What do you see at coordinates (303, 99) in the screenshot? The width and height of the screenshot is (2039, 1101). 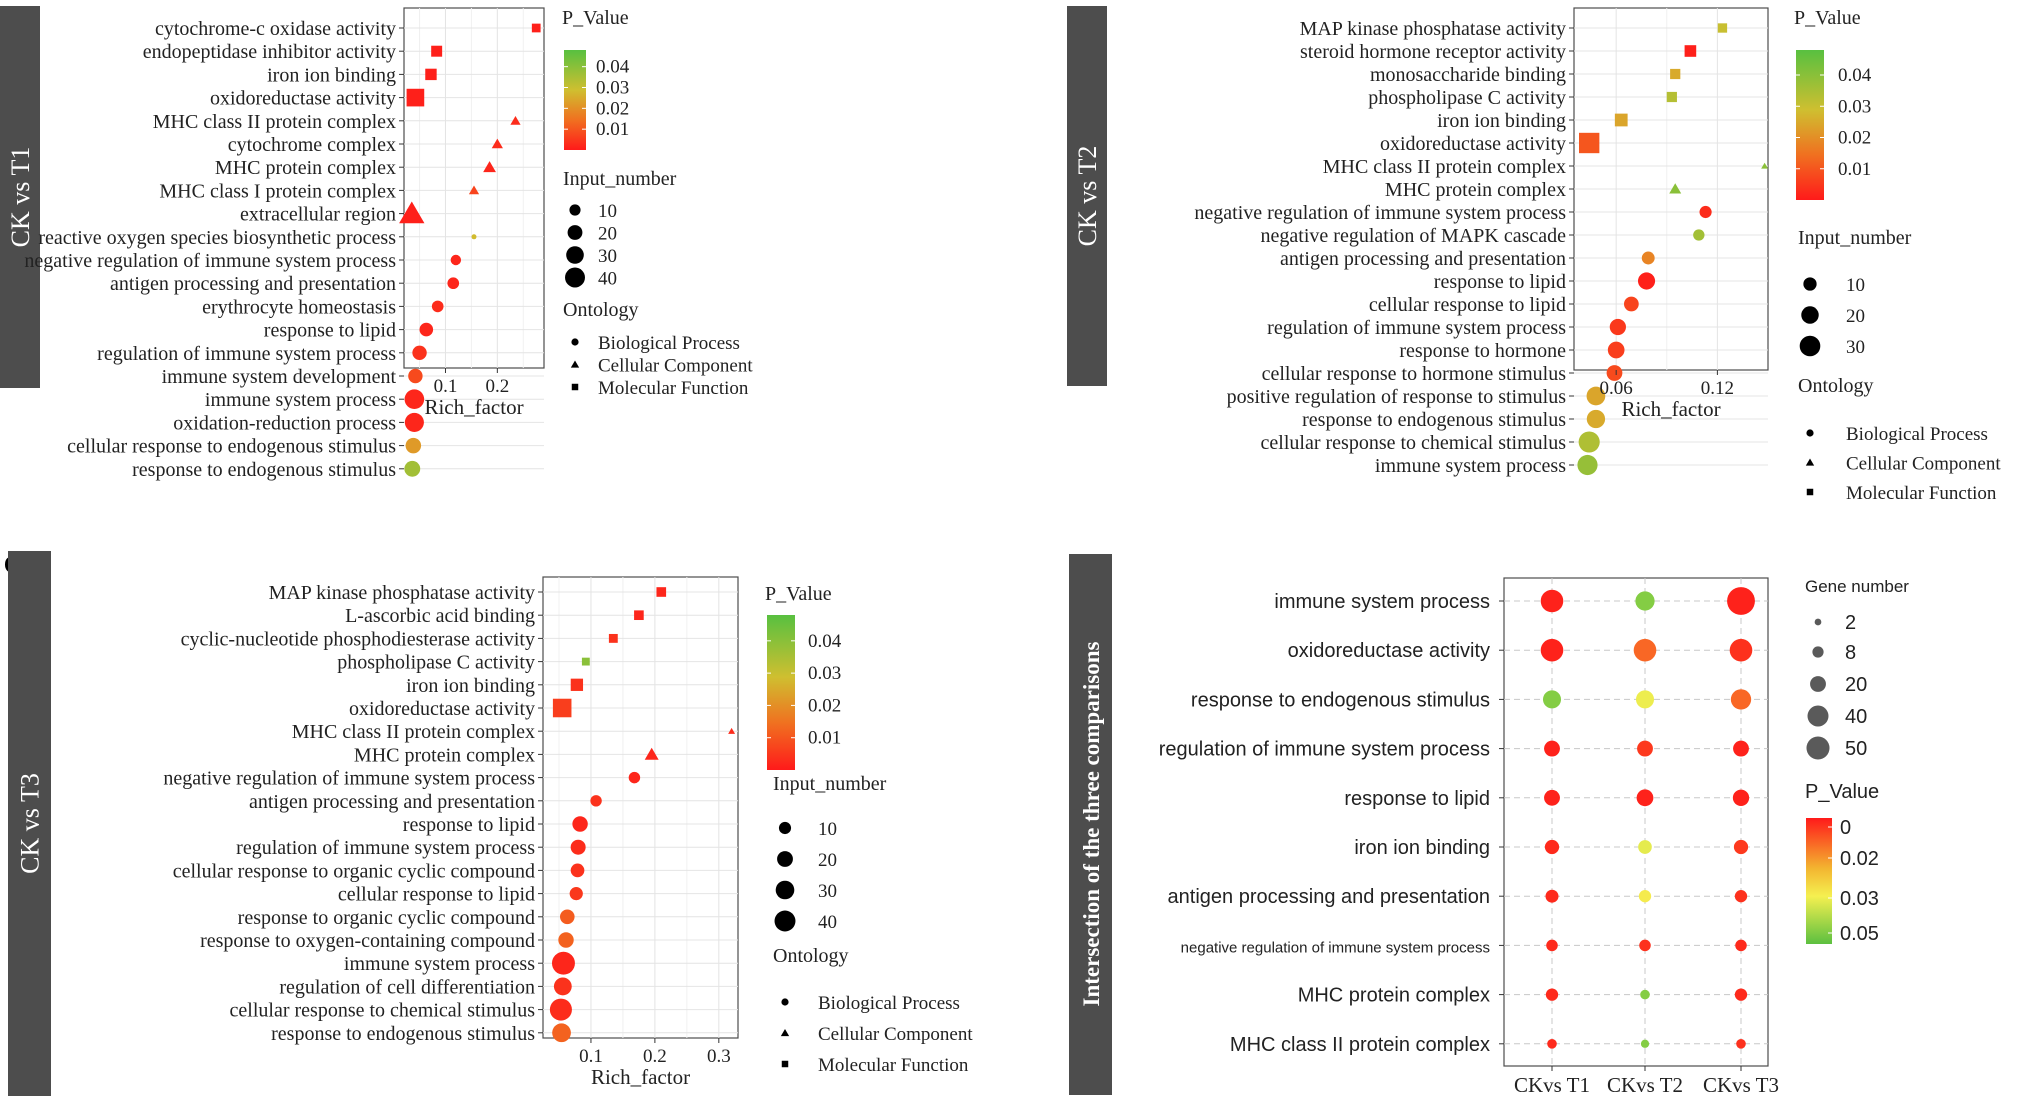 I see `term-label: oxidoreductase activity` at bounding box center [303, 99].